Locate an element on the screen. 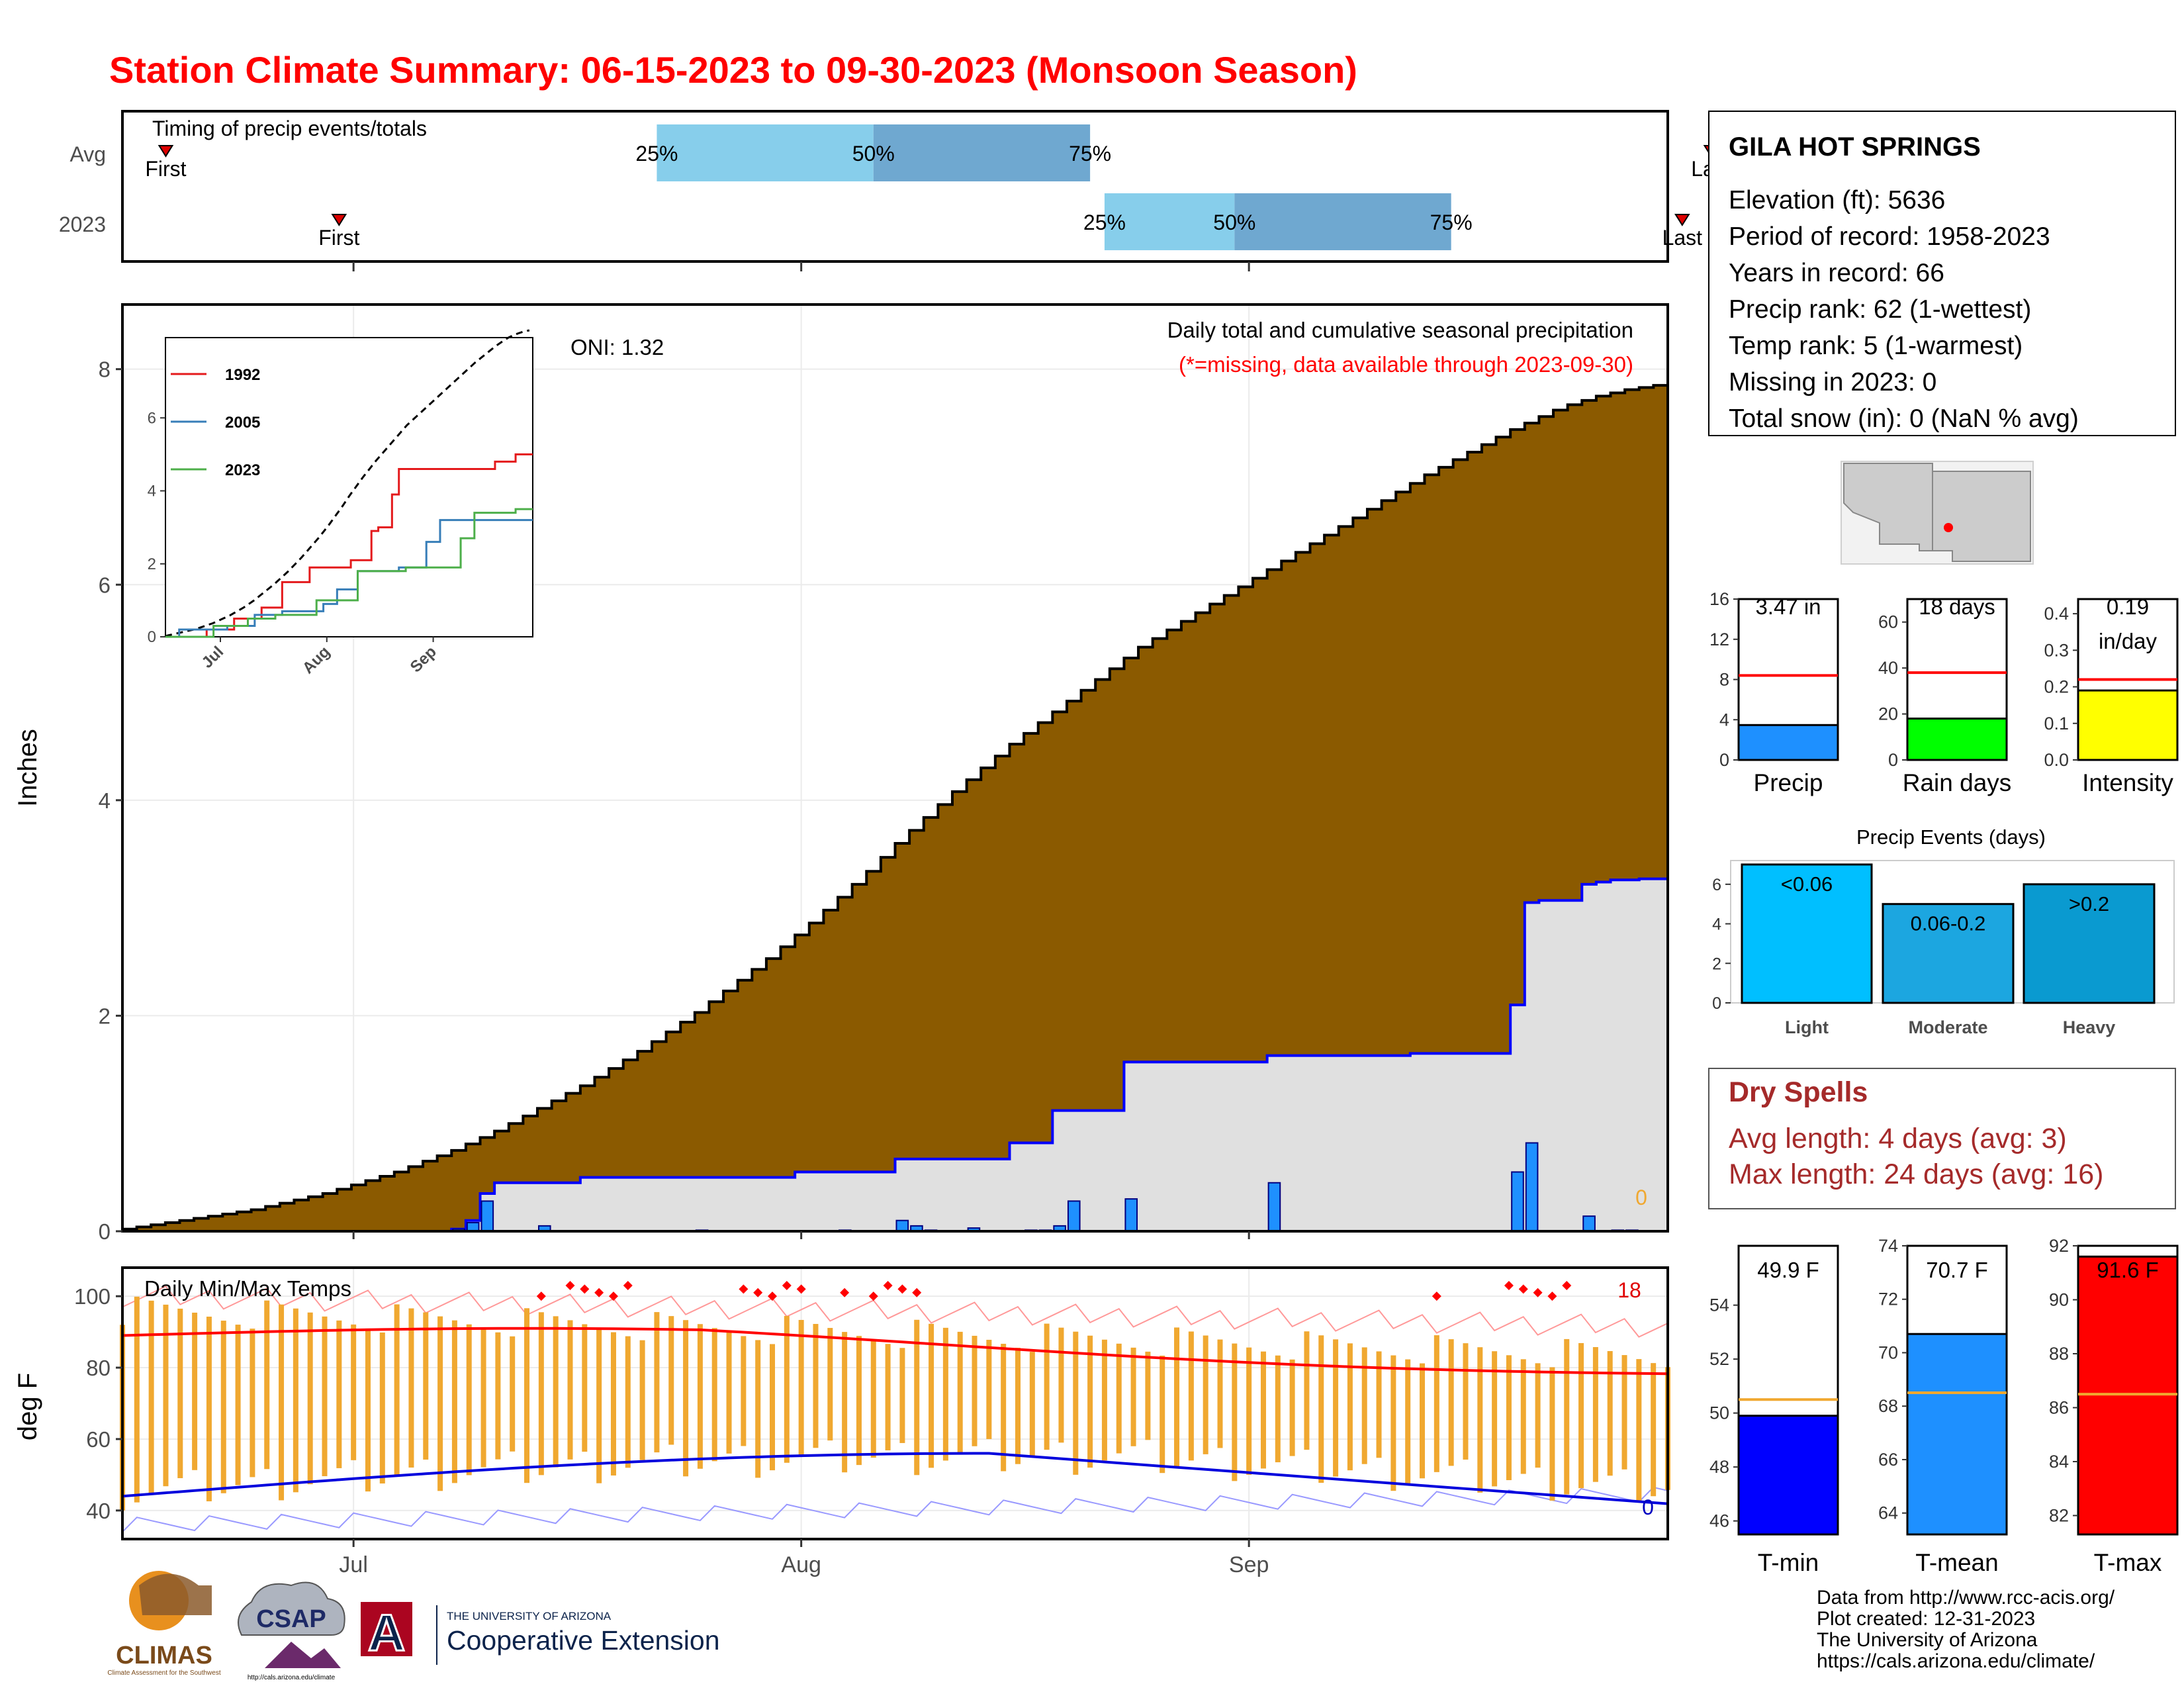 This screenshot has height=1688, width=2184. footer-line: https://cals.arizona.edu/climate/ is located at coordinates (1956, 1661).